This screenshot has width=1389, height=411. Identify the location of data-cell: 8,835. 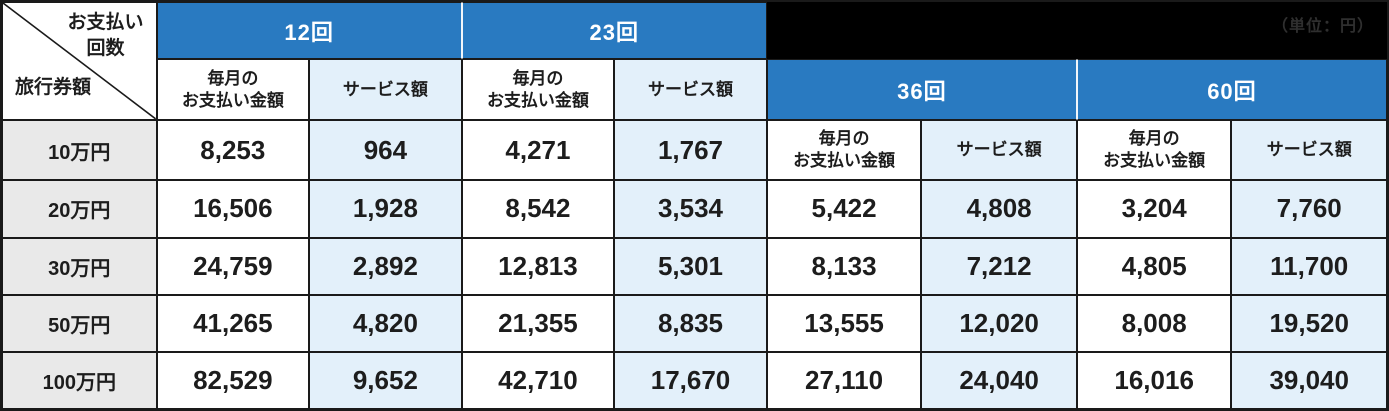
(690, 323).